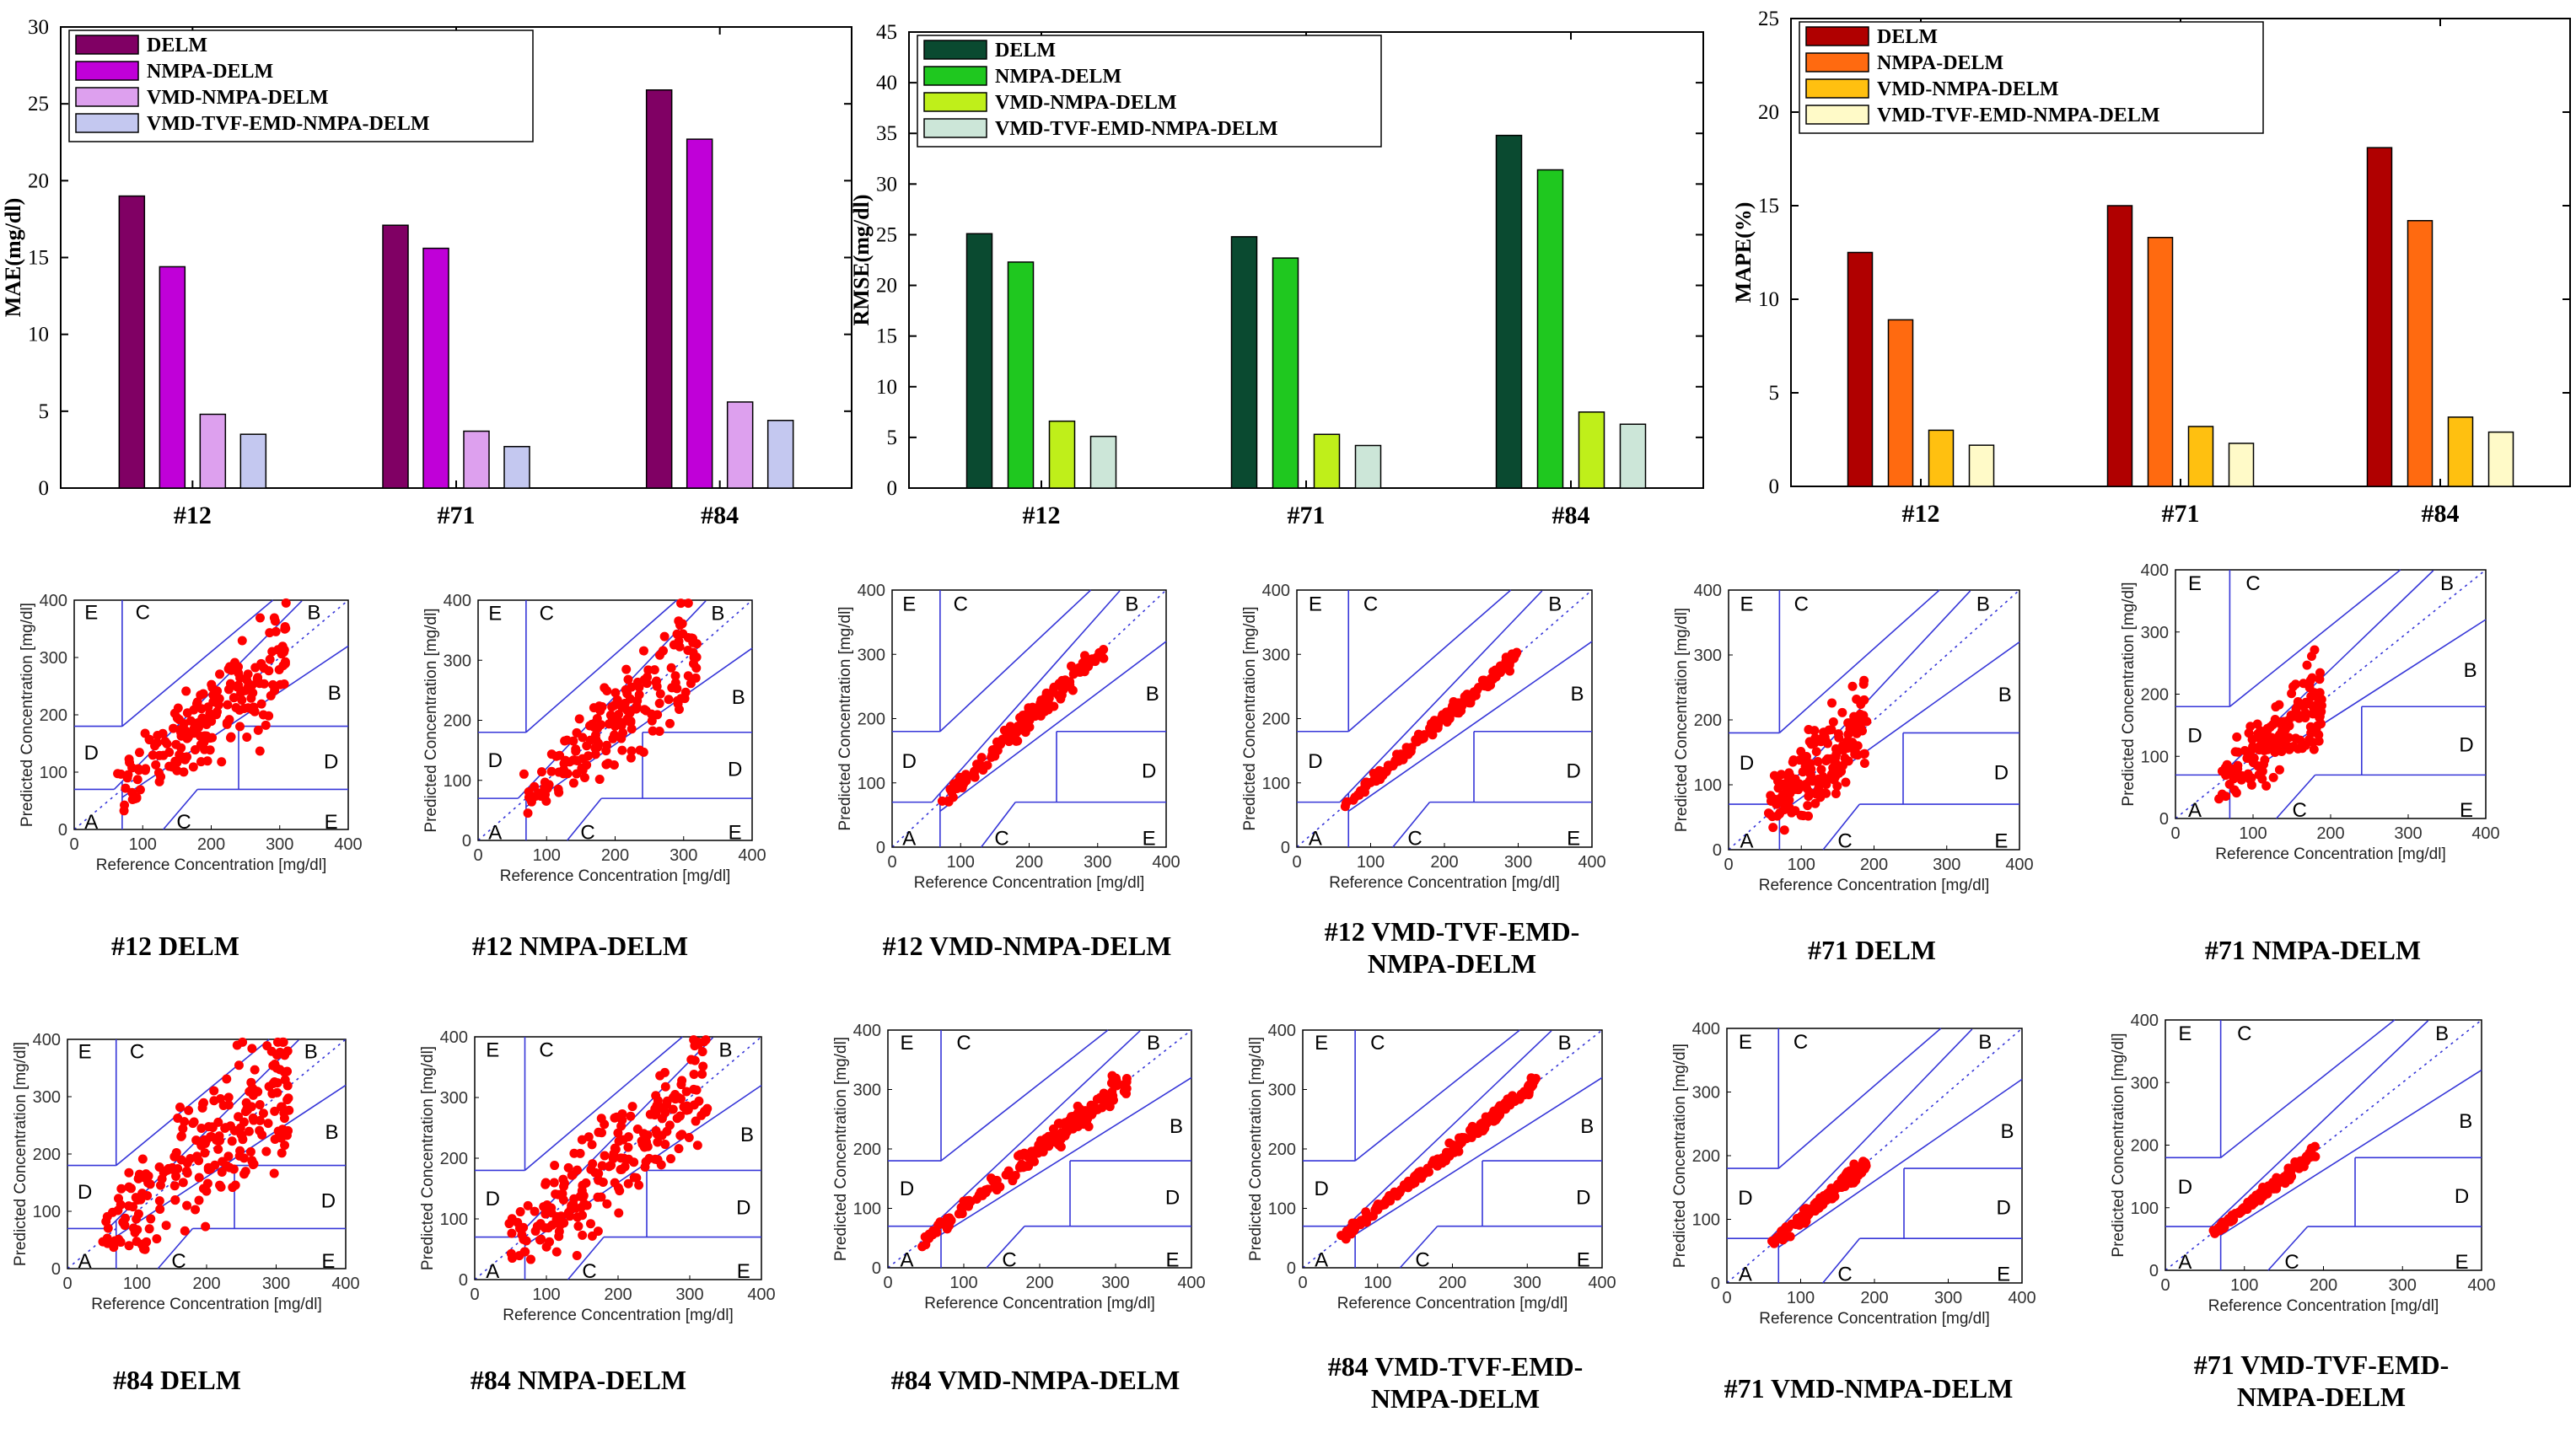  I want to click on identity-line, so click(1874, 720).